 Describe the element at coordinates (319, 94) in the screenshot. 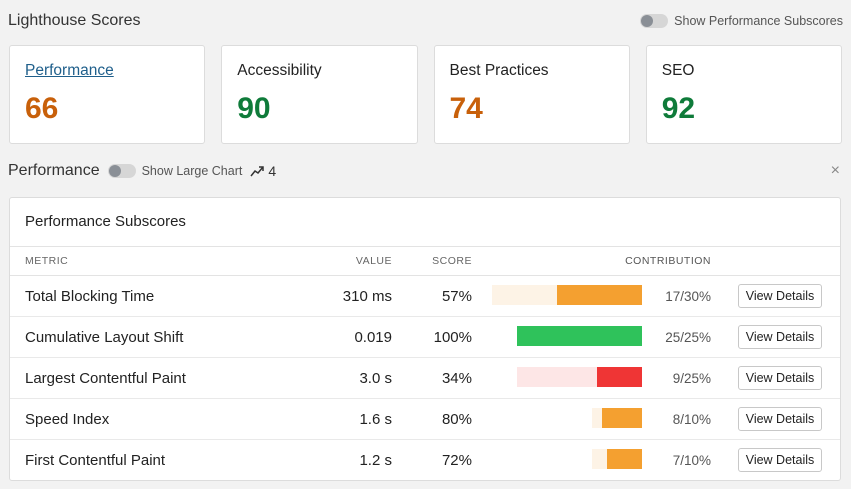

I see `card-accessibility: Accessibility 90` at that location.